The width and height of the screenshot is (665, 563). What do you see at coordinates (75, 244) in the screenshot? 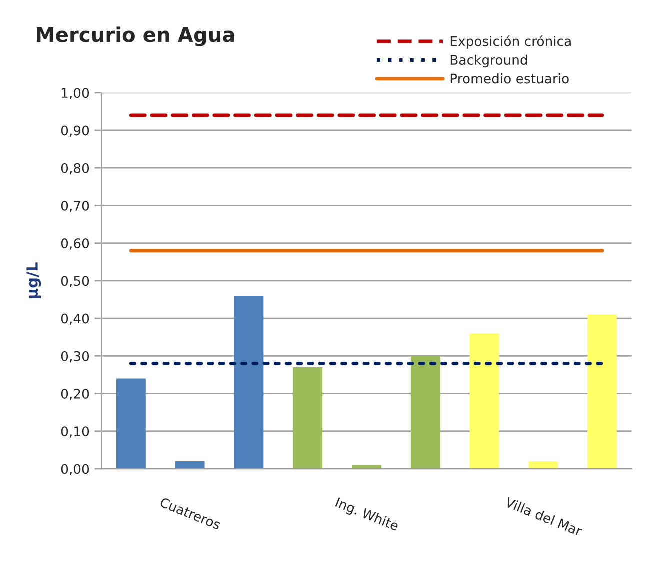
I see `y-tick-label: 0,60` at bounding box center [75, 244].